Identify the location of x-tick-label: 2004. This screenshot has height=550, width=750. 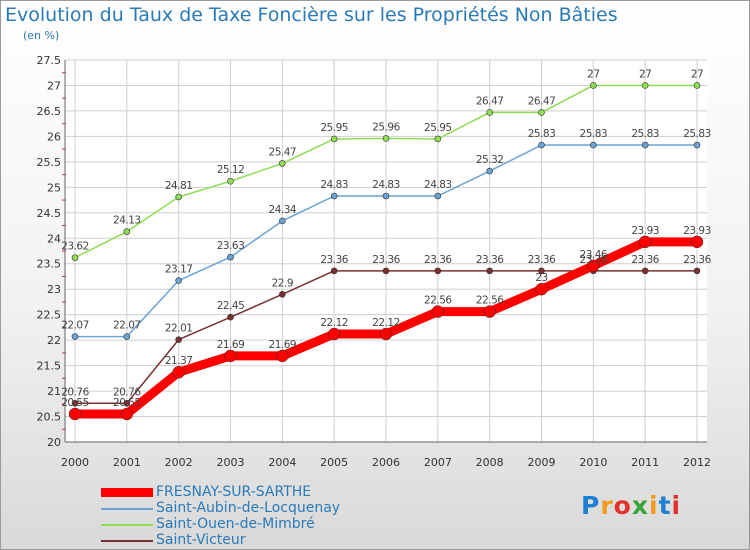
(282, 462).